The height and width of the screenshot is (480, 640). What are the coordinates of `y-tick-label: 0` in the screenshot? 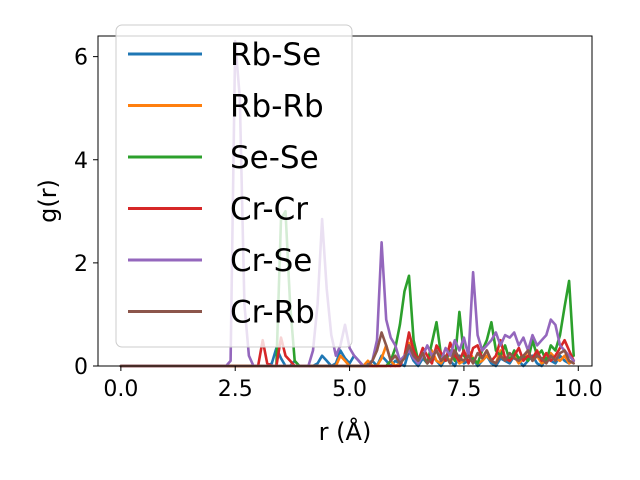 It's located at (81, 367).